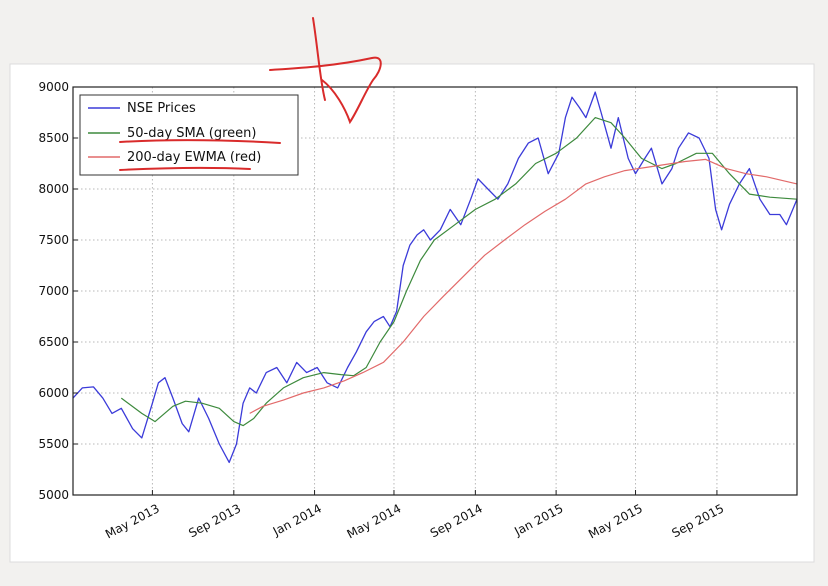  I want to click on annotation-arrow-mark, so click(325, 71).